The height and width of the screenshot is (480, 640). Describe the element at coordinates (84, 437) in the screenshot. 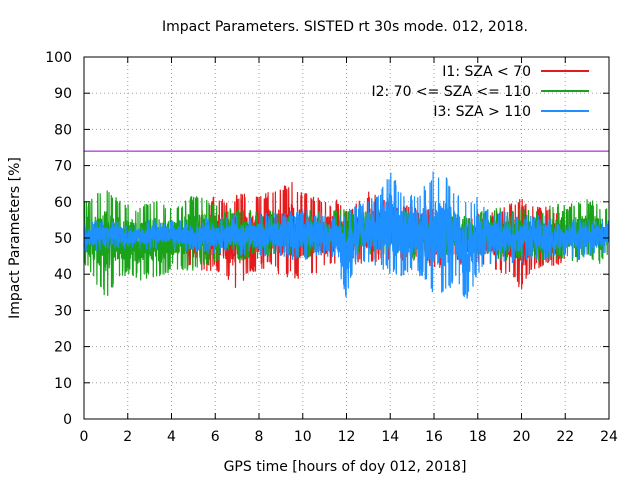

I see `x-tick-label: 0` at that location.